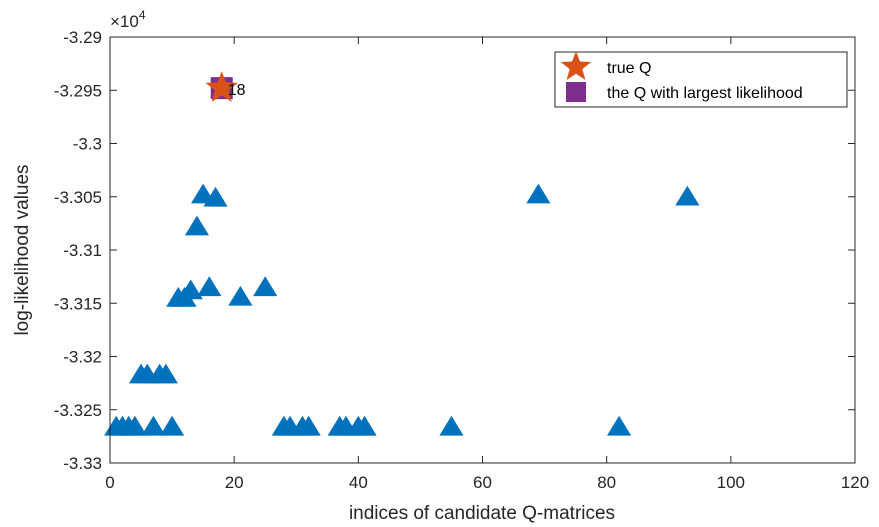 This screenshot has width=879, height=527. I want to click on legend-box, so click(701, 79).